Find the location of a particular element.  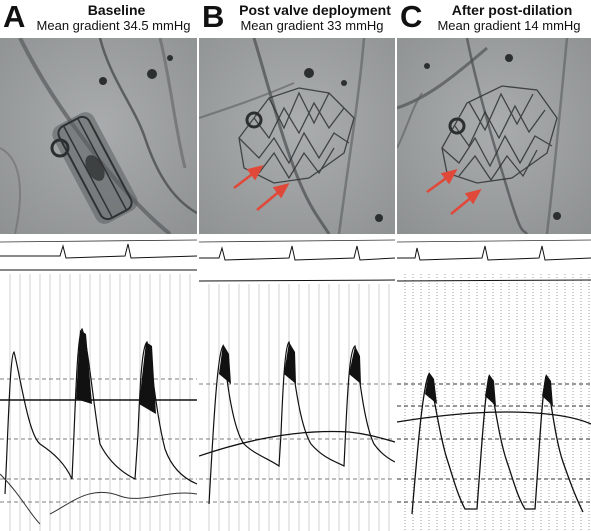

panel-c-title: After post-dilation is located at coordinates (512, 10).